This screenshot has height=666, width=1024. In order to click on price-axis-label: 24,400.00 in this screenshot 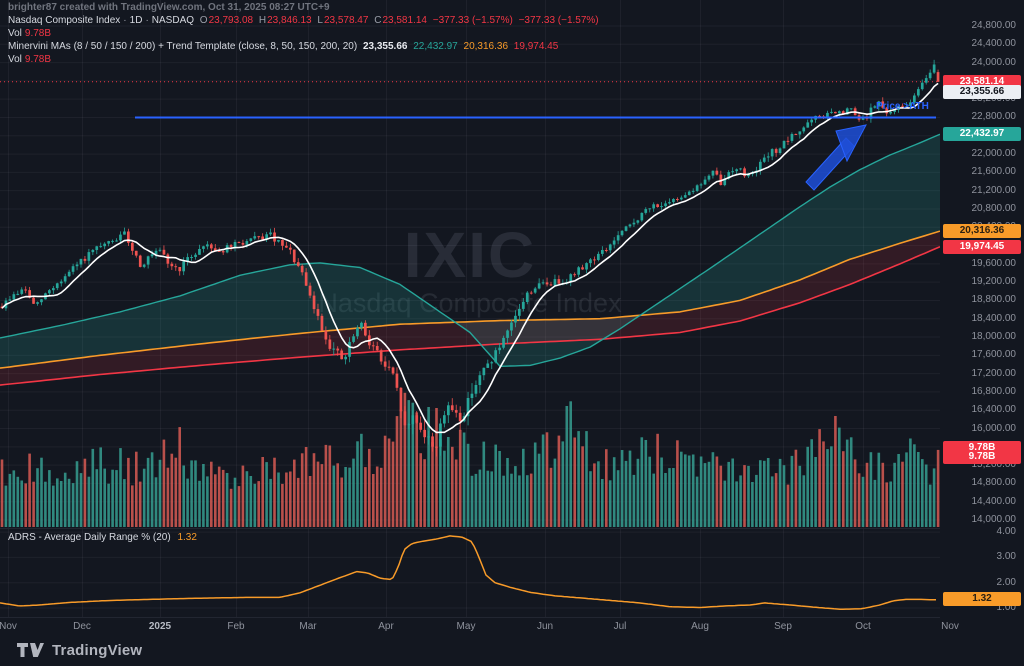, I will do `click(994, 44)`.